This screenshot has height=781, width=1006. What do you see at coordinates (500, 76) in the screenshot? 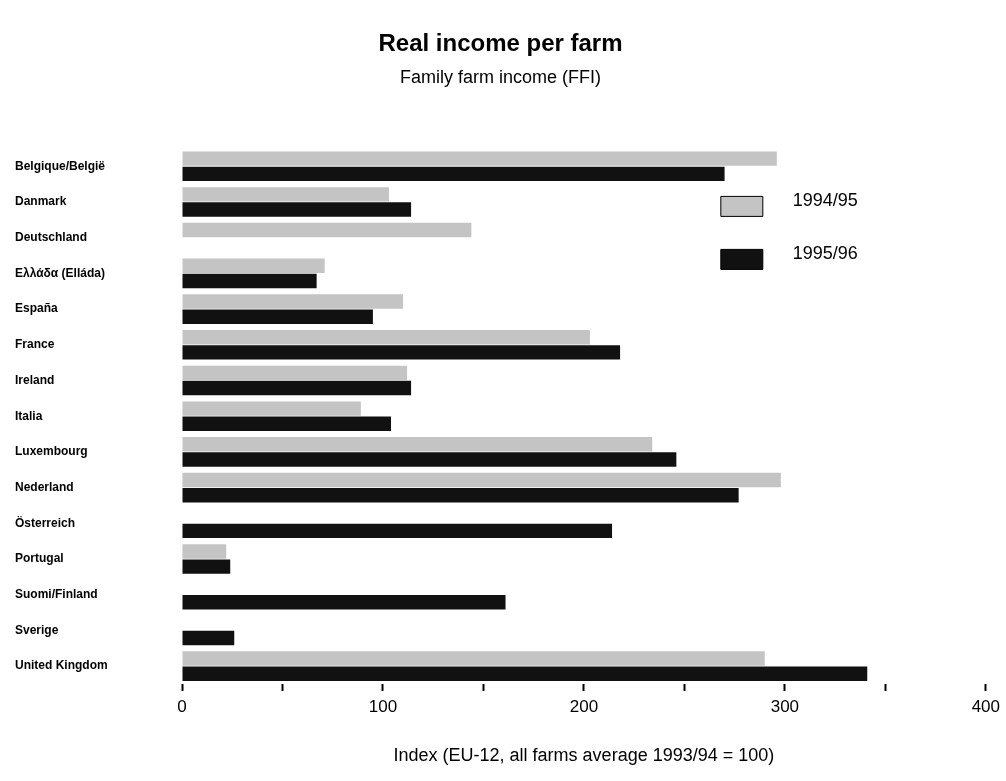
I see `chart-subtitle: Family farm income (FFI)` at bounding box center [500, 76].